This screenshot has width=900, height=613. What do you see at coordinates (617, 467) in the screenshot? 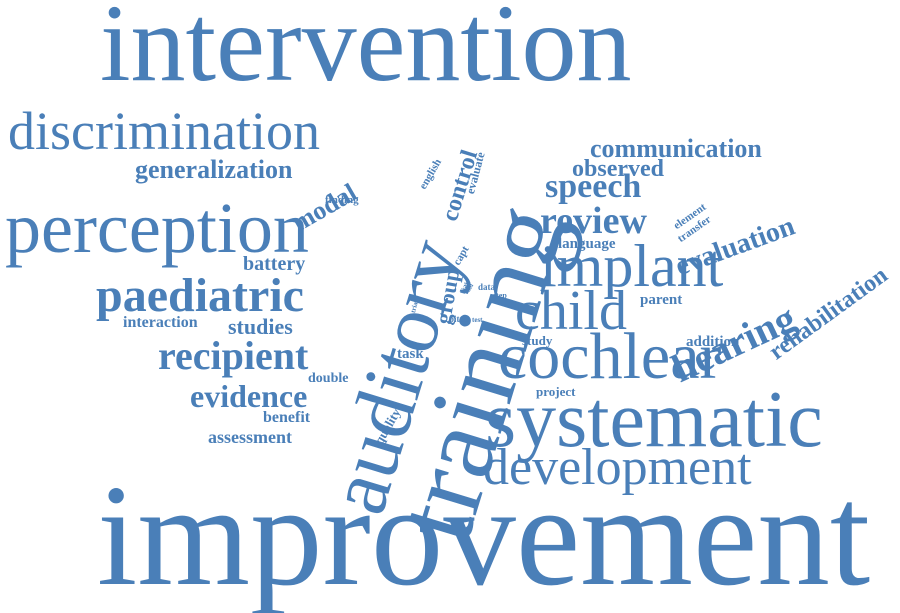
I see `word-development: development` at bounding box center [617, 467].